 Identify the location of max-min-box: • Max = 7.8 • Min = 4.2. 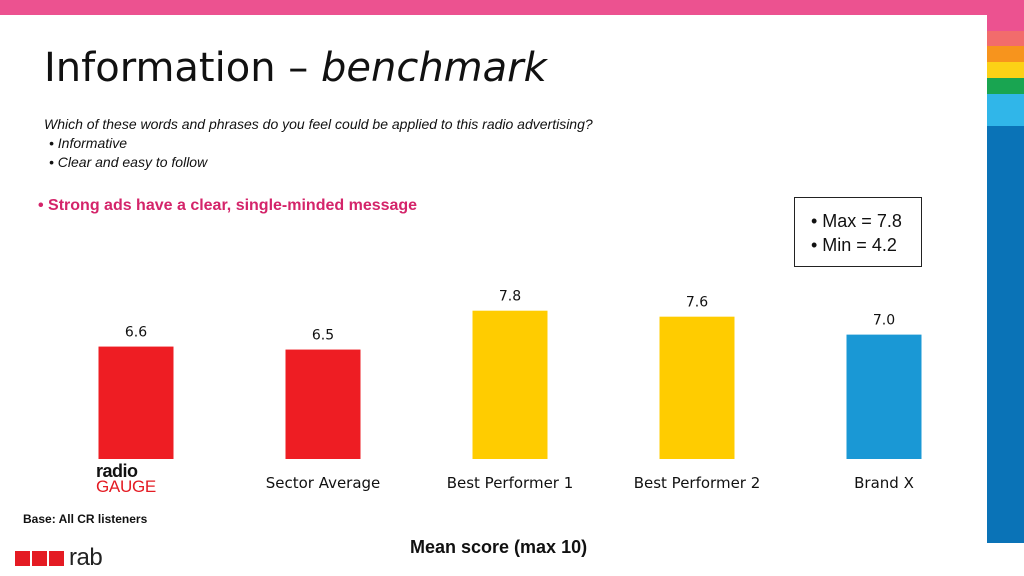
(858, 232).